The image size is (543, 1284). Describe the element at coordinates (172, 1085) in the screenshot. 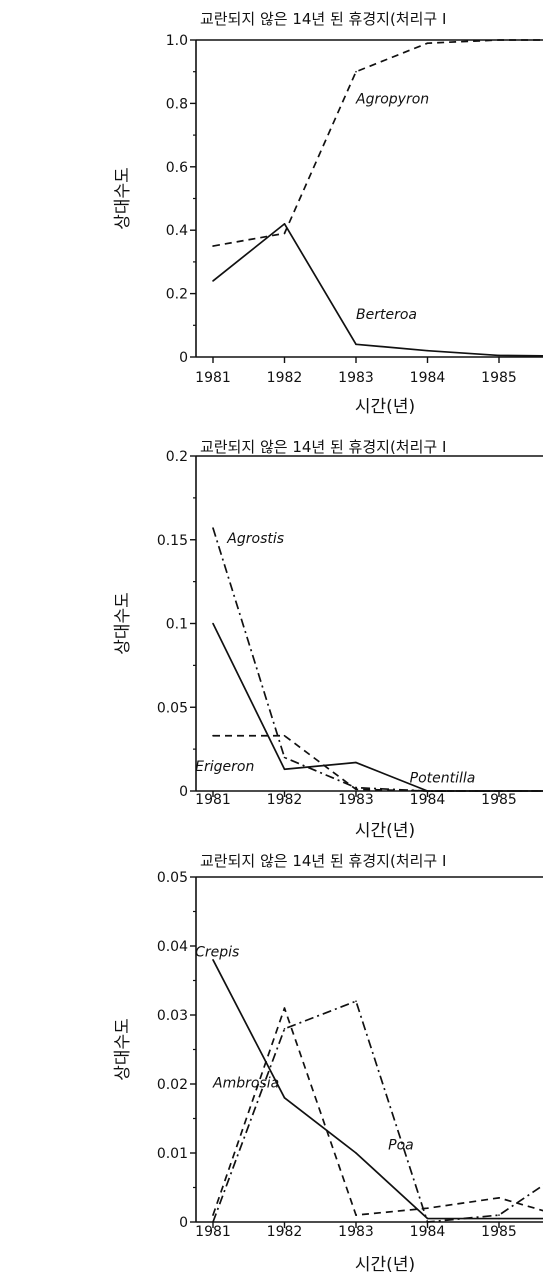

I see `y-tick-label: 0.02` at that location.